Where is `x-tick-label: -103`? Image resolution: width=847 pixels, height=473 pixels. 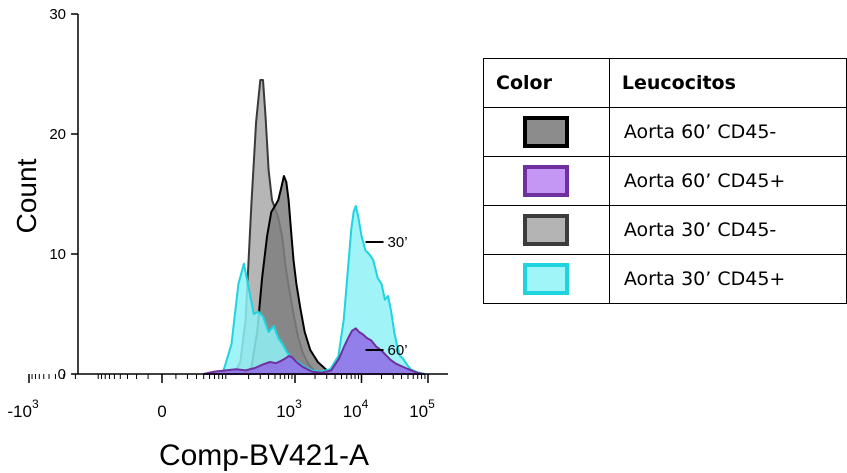
x-tick-label: -103 is located at coordinates (23, 409).